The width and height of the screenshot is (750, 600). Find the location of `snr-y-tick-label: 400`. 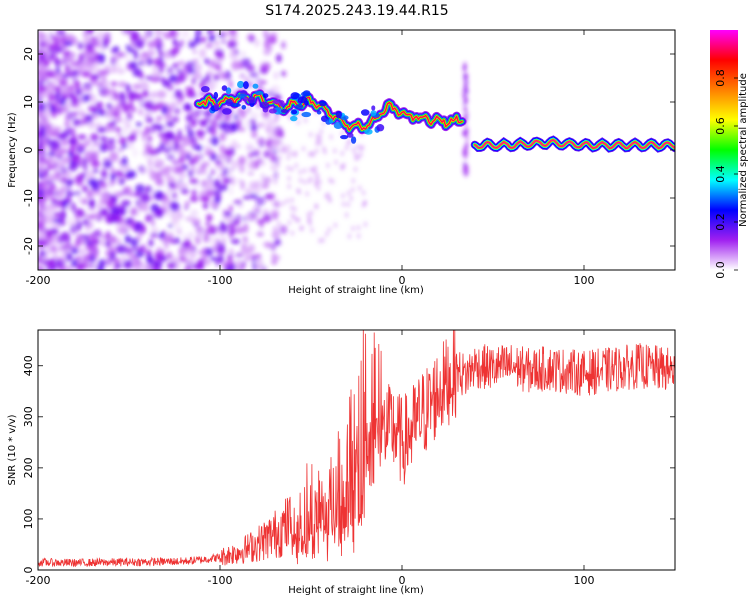

snr-y-tick-label: 400 is located at coordinates (28, 365).